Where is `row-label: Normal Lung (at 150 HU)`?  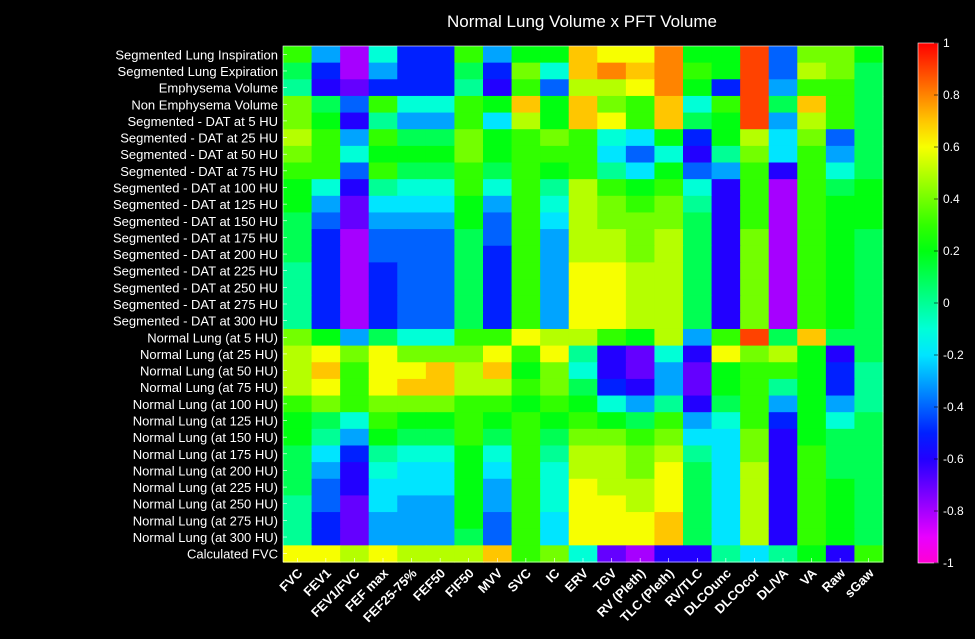
row-label: Normal Lung (at 150 HU) is located at coordinates (205, 437).